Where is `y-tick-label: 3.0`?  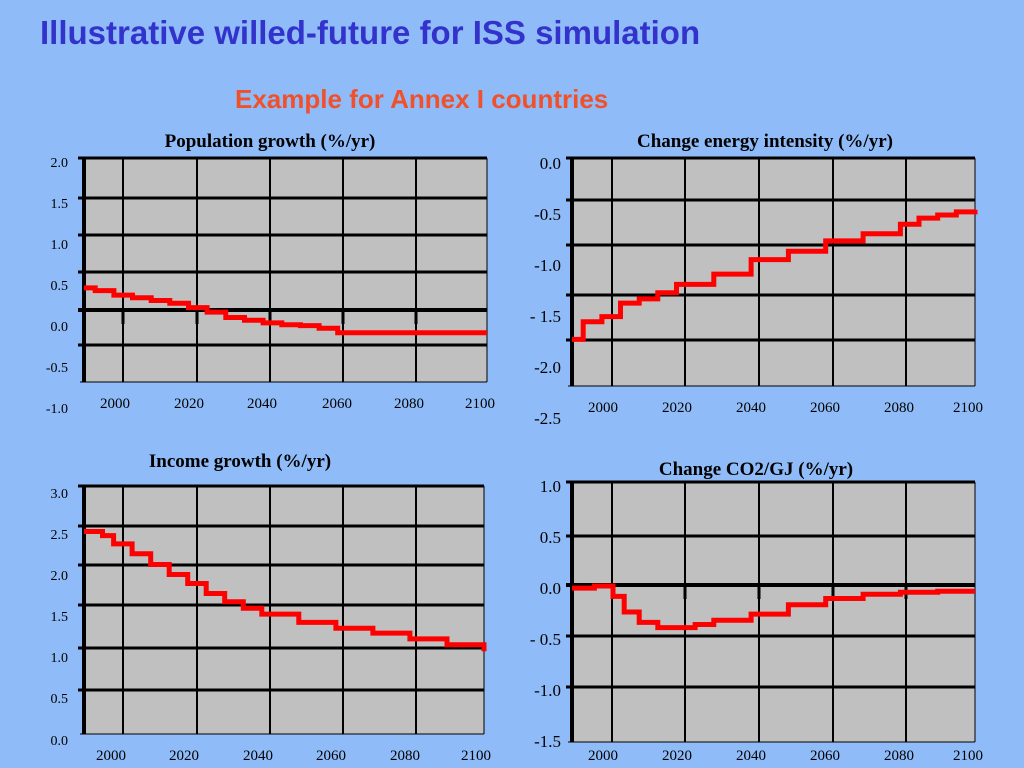 y-tick-label: 3.0 is located at coordinates (60, 494).